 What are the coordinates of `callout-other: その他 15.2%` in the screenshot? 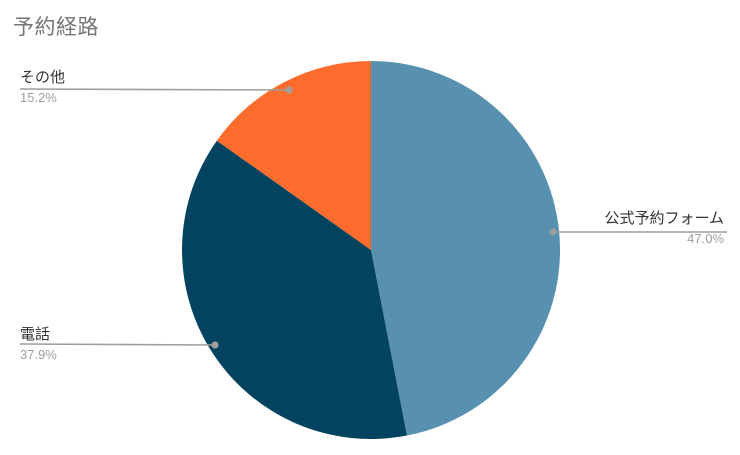 It's located at (42, 87).